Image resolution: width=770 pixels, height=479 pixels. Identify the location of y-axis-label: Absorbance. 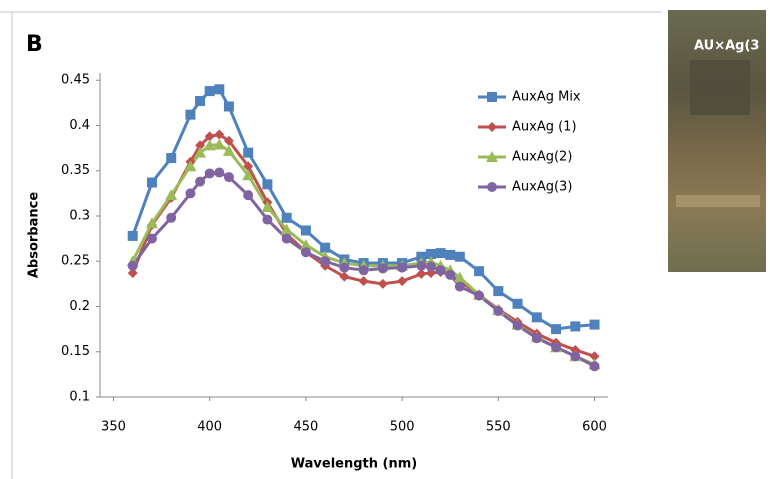
(34, 235).